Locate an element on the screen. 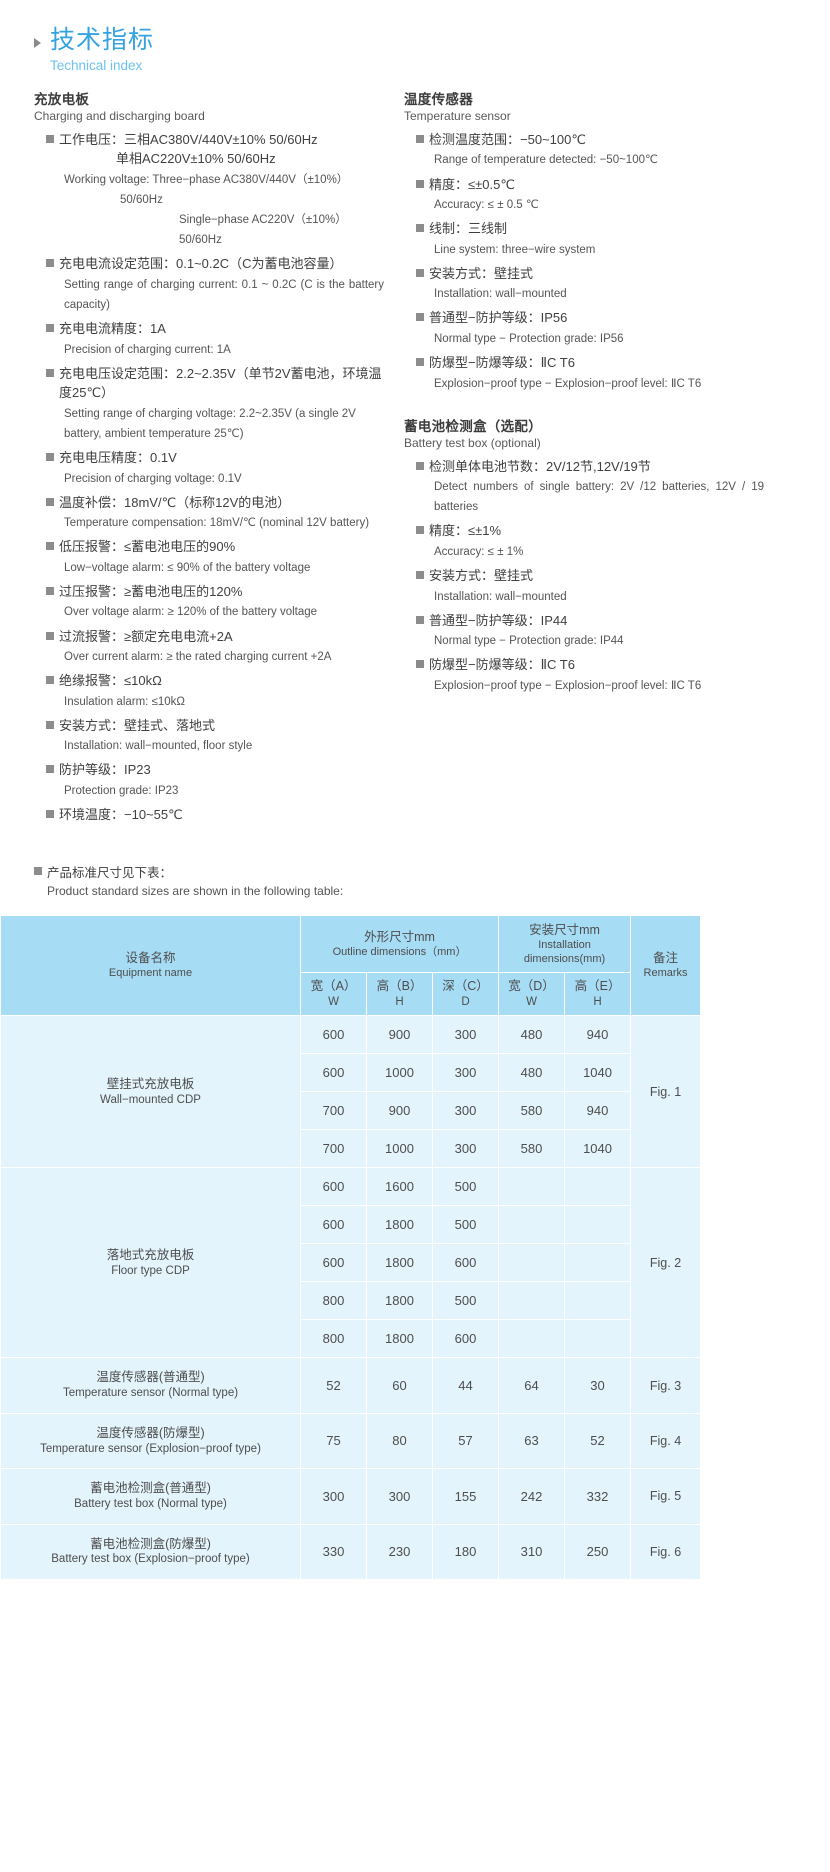 This screenshot has width=830, height=1872. spec-en: Line system: three−wire system is located at coordinates (515, 249).